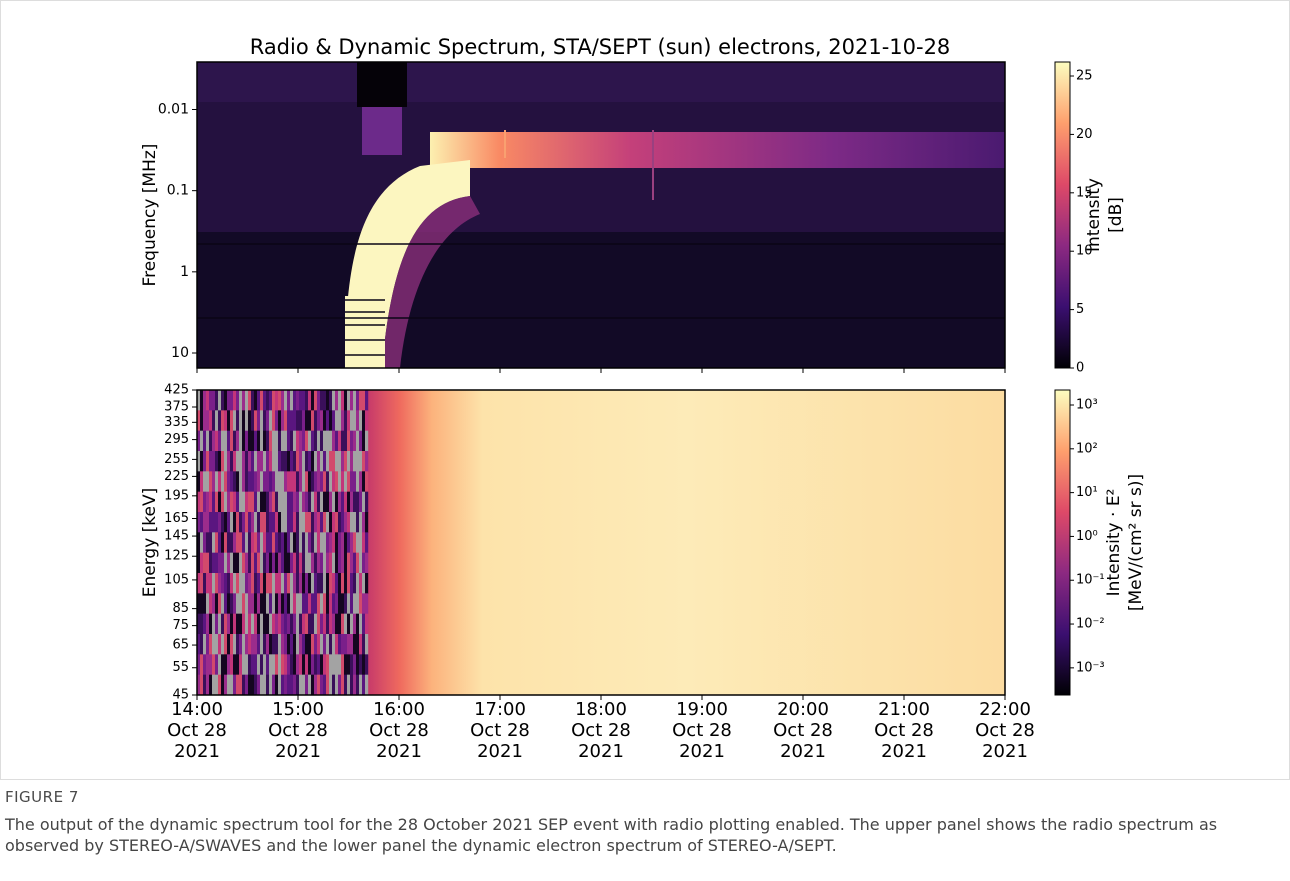 The image size is (1290, 881). What do you see at coordinates (1005, 730) in the screenshot?
I see `x-tick-label: Oct 28` at bounding box center [1005, 730].